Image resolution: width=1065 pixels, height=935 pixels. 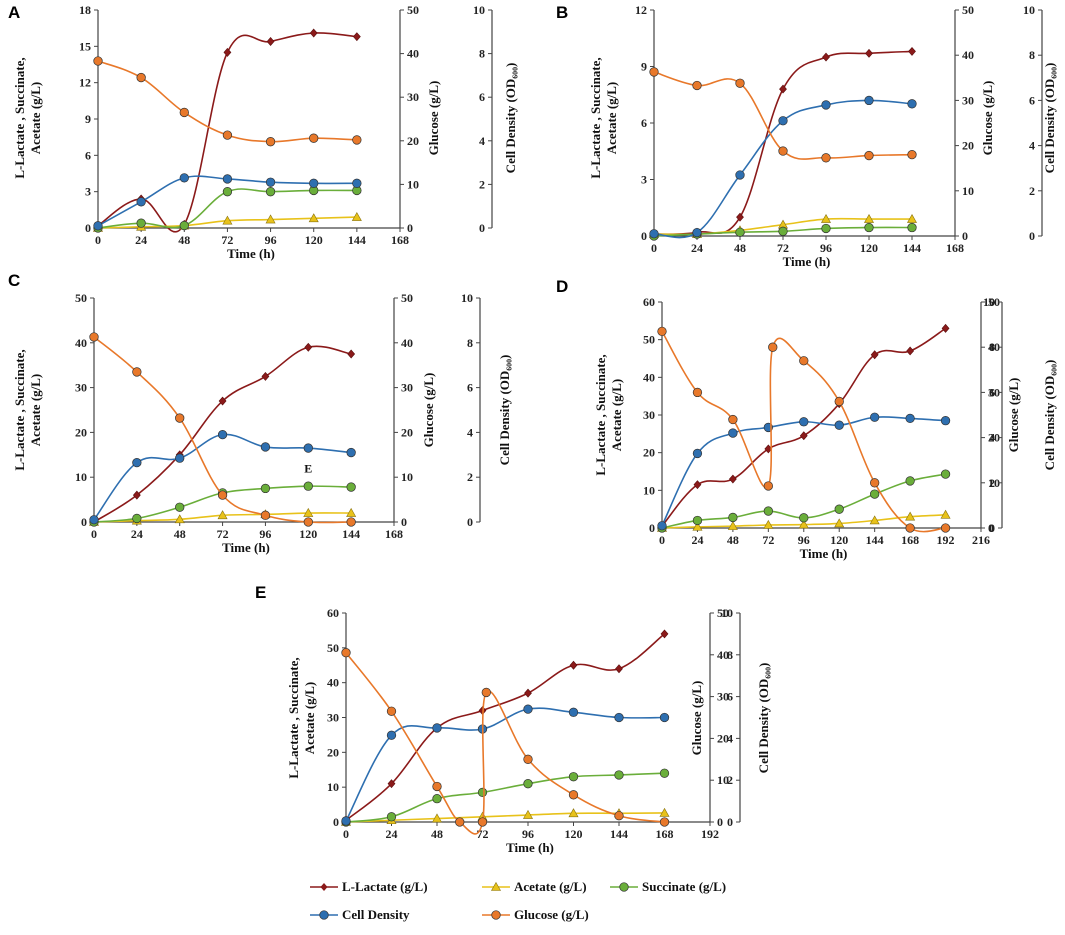 What do you see at coordinates (994, 483) in the screenshot?
I see `glucose-tick-label: 10` at bounding box center [994, 483].